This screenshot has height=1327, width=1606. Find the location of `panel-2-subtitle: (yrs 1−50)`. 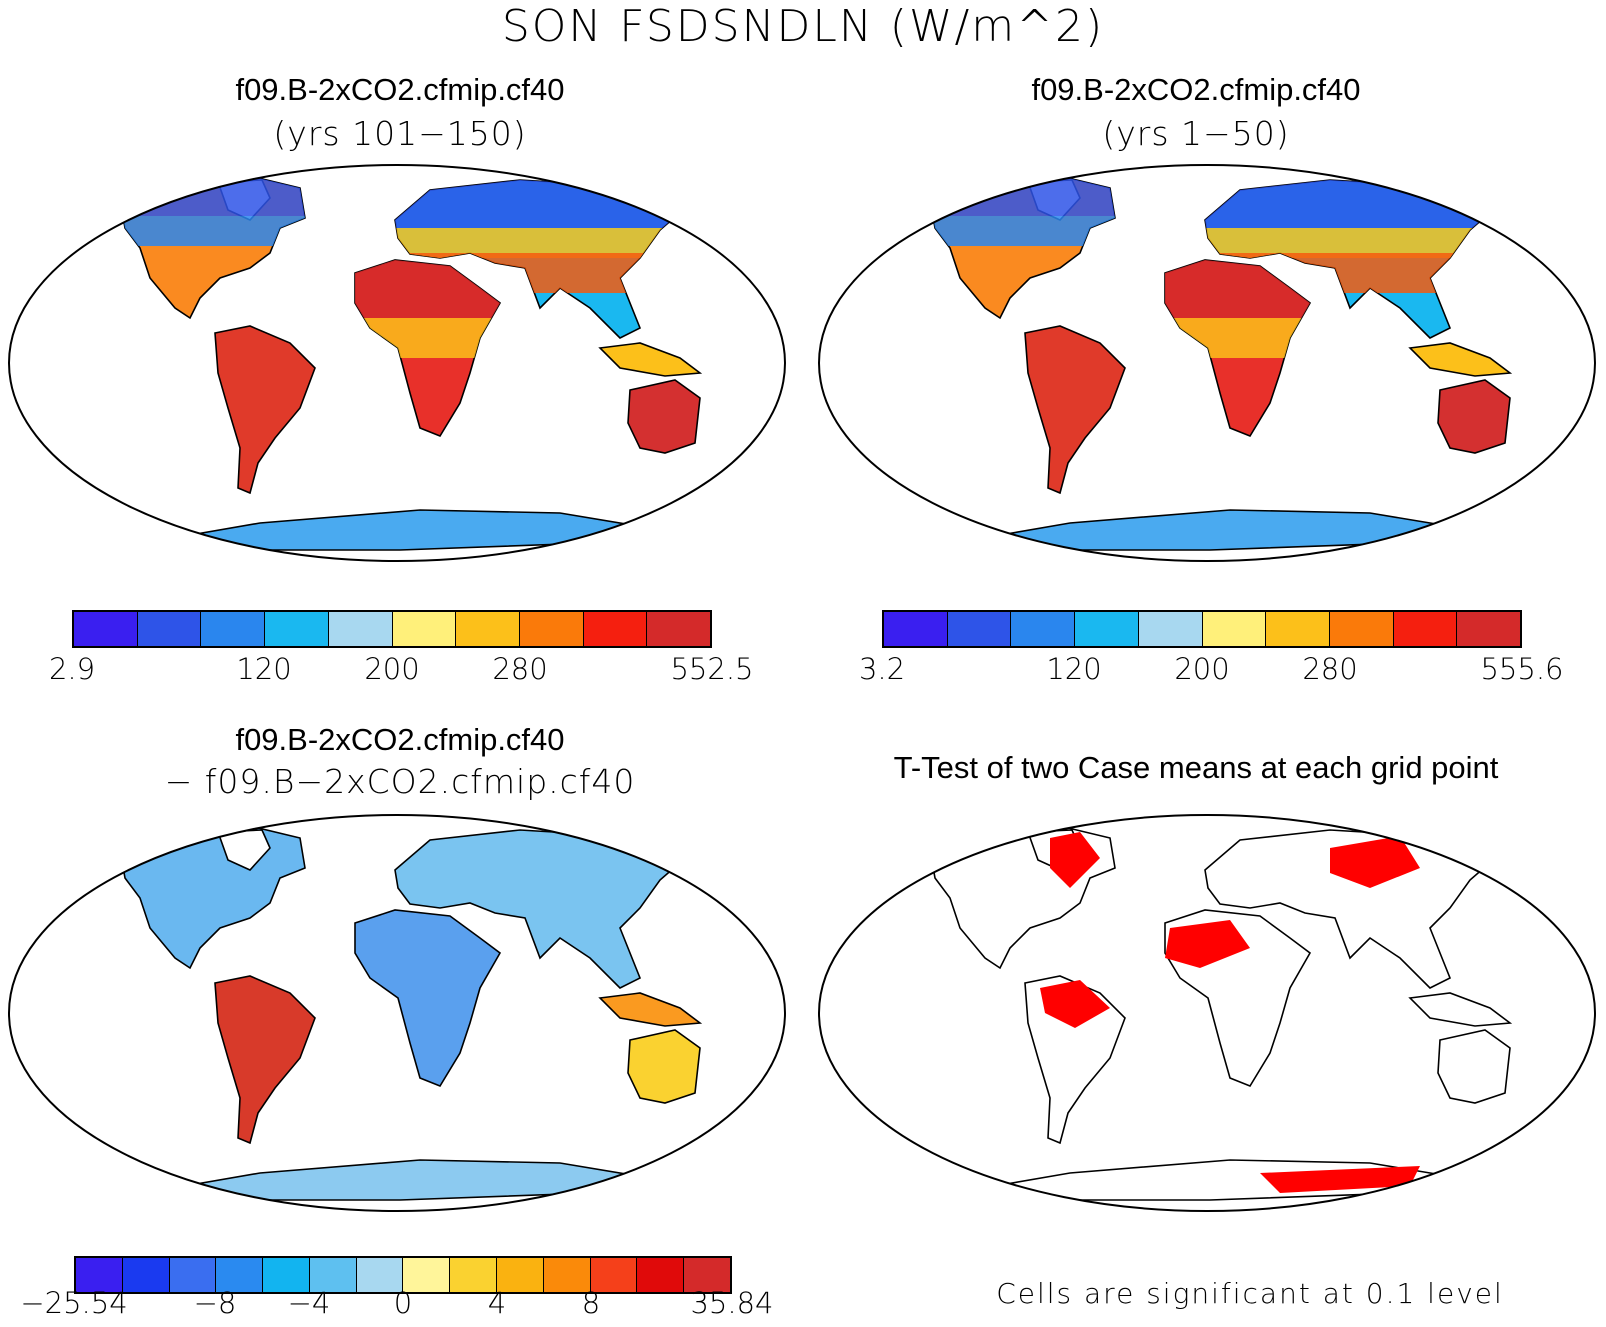

panel-2-subtitle: (yrs 1−50) is located at coordinates (1196, 133).